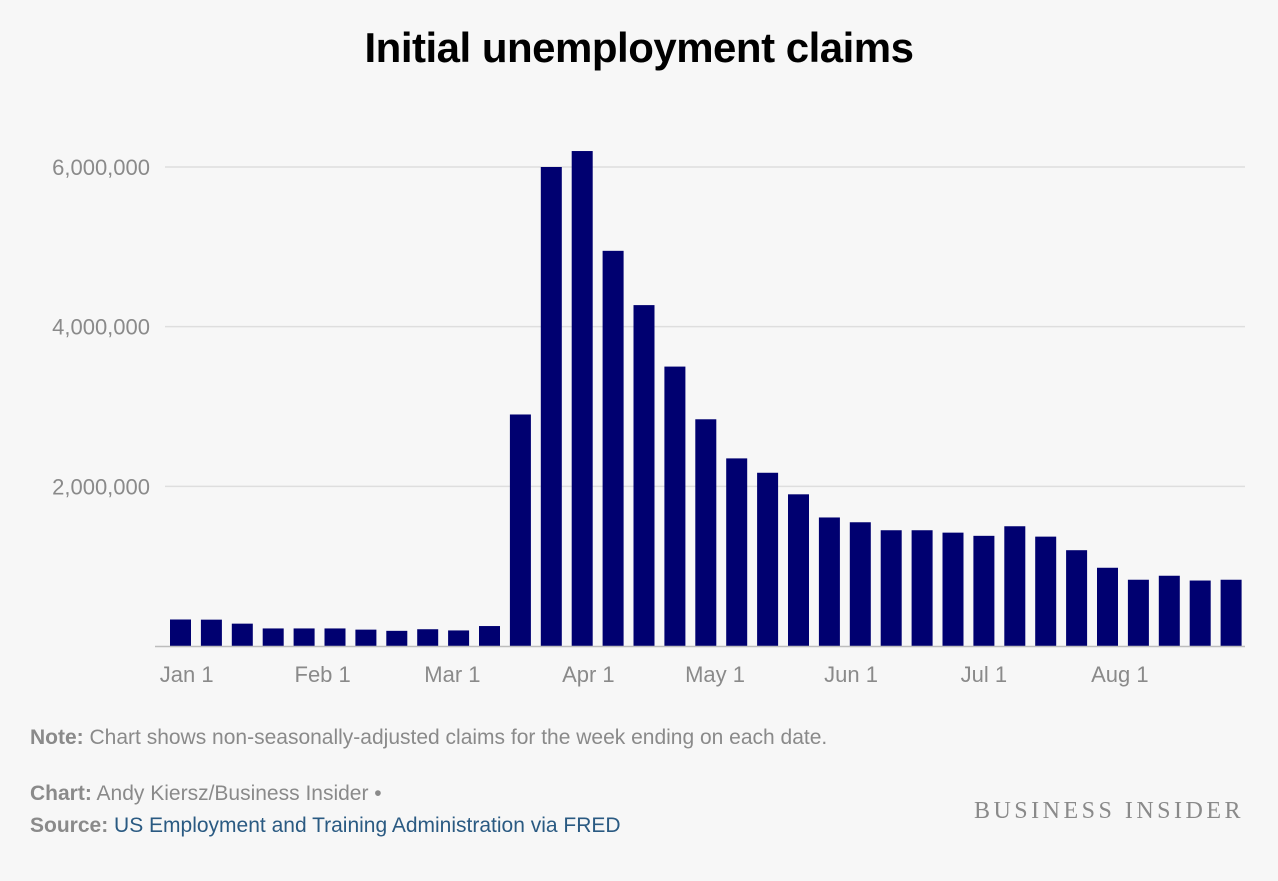 Image resolution: width=1278 pixels, height=881 pixels. I want to click on business-insider-logo: BUSINESS INSIDER, so click(1108, 811).